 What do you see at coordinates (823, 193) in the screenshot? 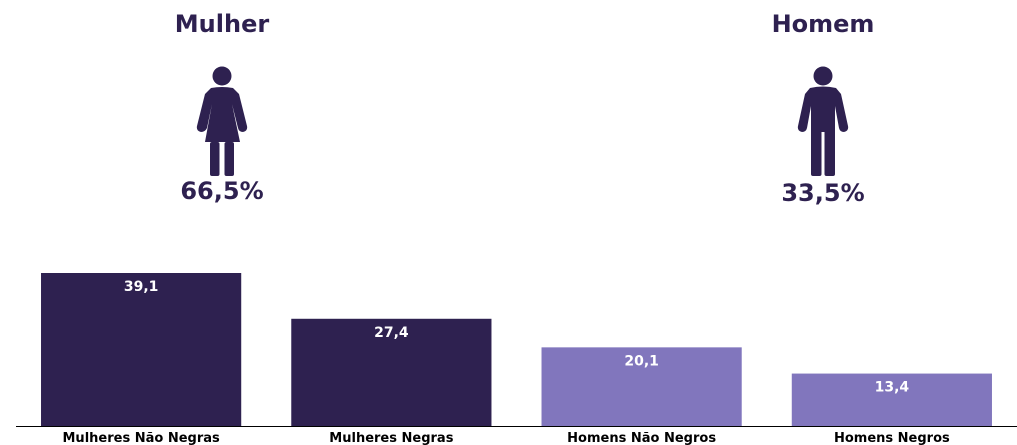
I see `men-percentage: 33,5%` at bounding box center [823, 193].